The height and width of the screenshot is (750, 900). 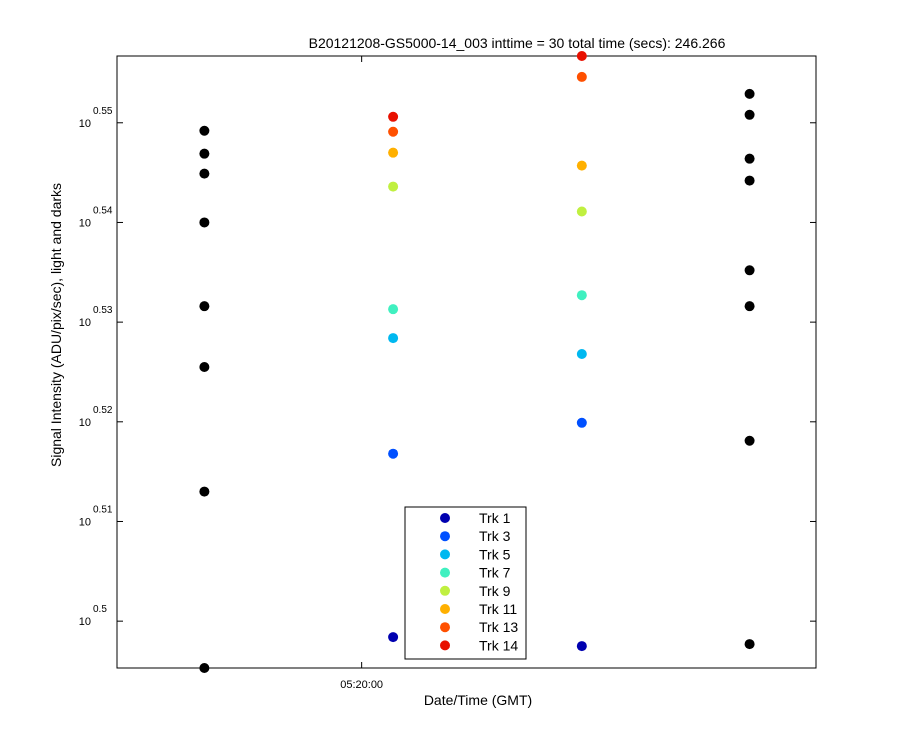 I want to click on legend-entry: Trk 1, so click(x=495, y=518).